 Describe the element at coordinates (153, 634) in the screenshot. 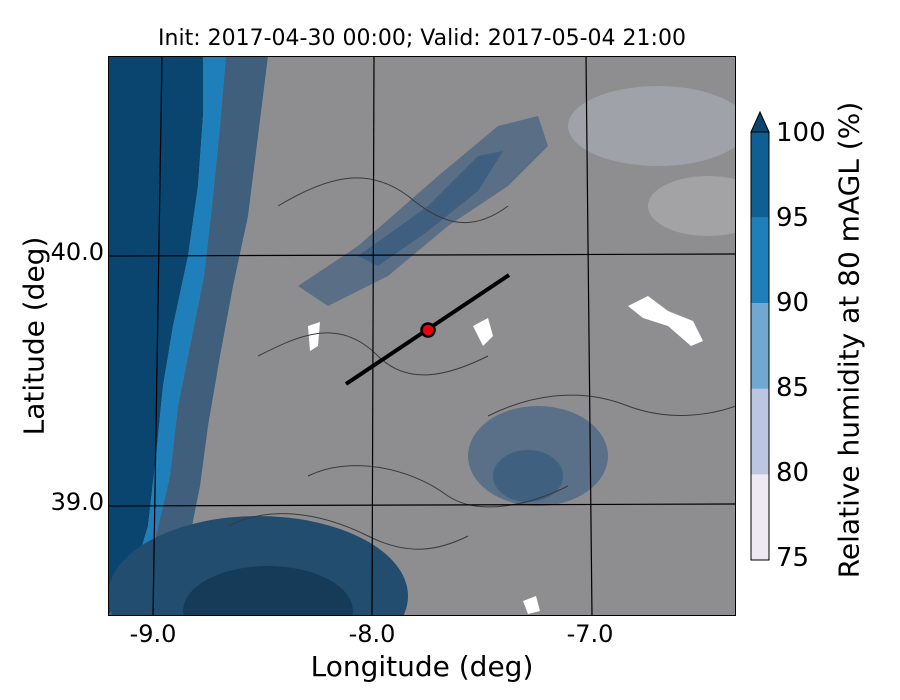

I see `x-tick-label: -9.0` at that location.